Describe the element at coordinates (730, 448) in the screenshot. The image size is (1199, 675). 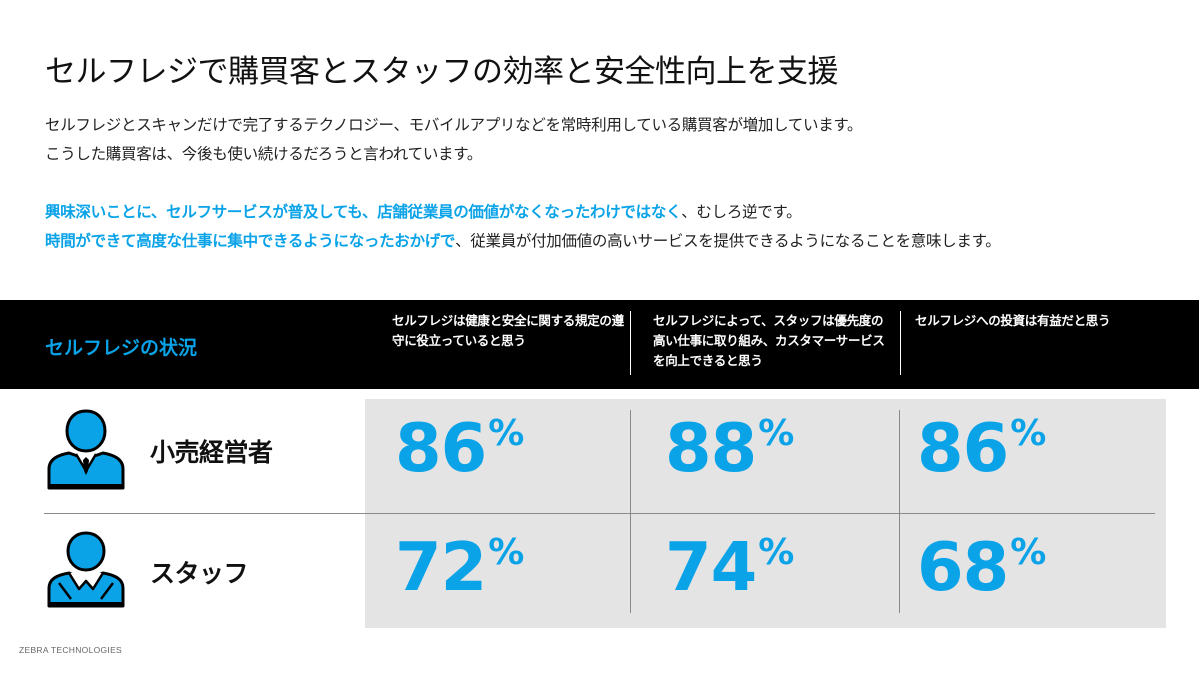
I see `stat-value: 88%` at that location.